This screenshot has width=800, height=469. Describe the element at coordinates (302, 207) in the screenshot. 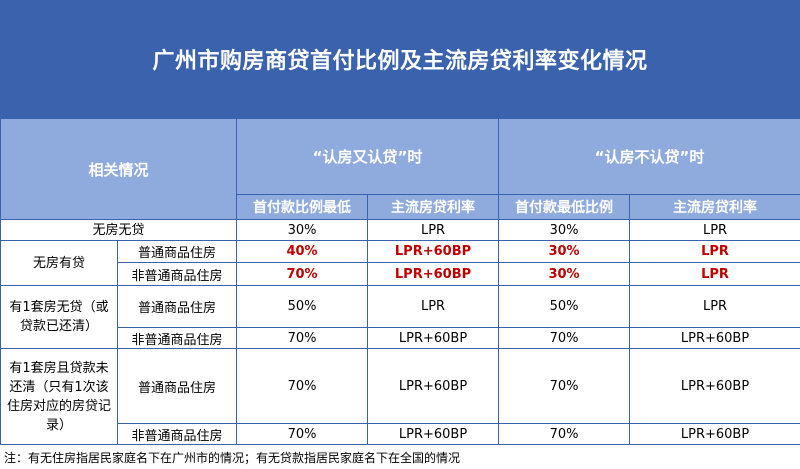

I see `header-down-payment-a: 首付款比例最低` at that location.